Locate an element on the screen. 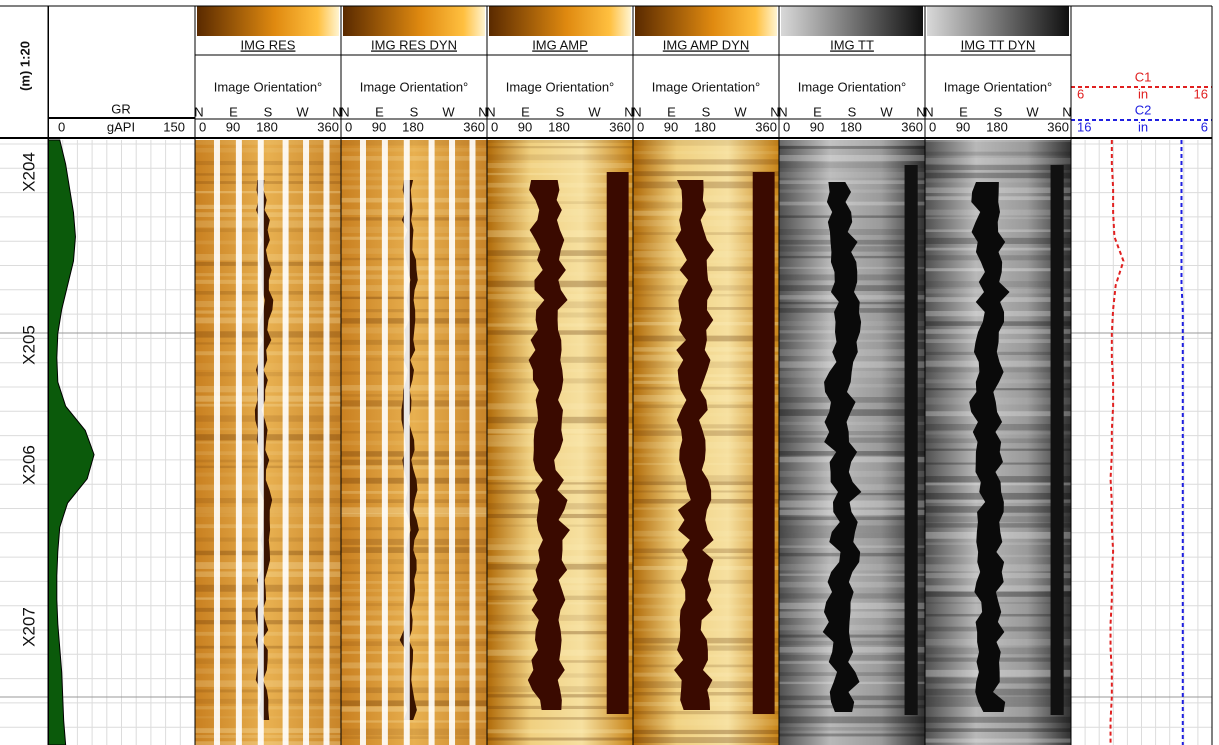 This screenshot has height=745, width=1219. pad-gap is located at coordinates (362, 442).